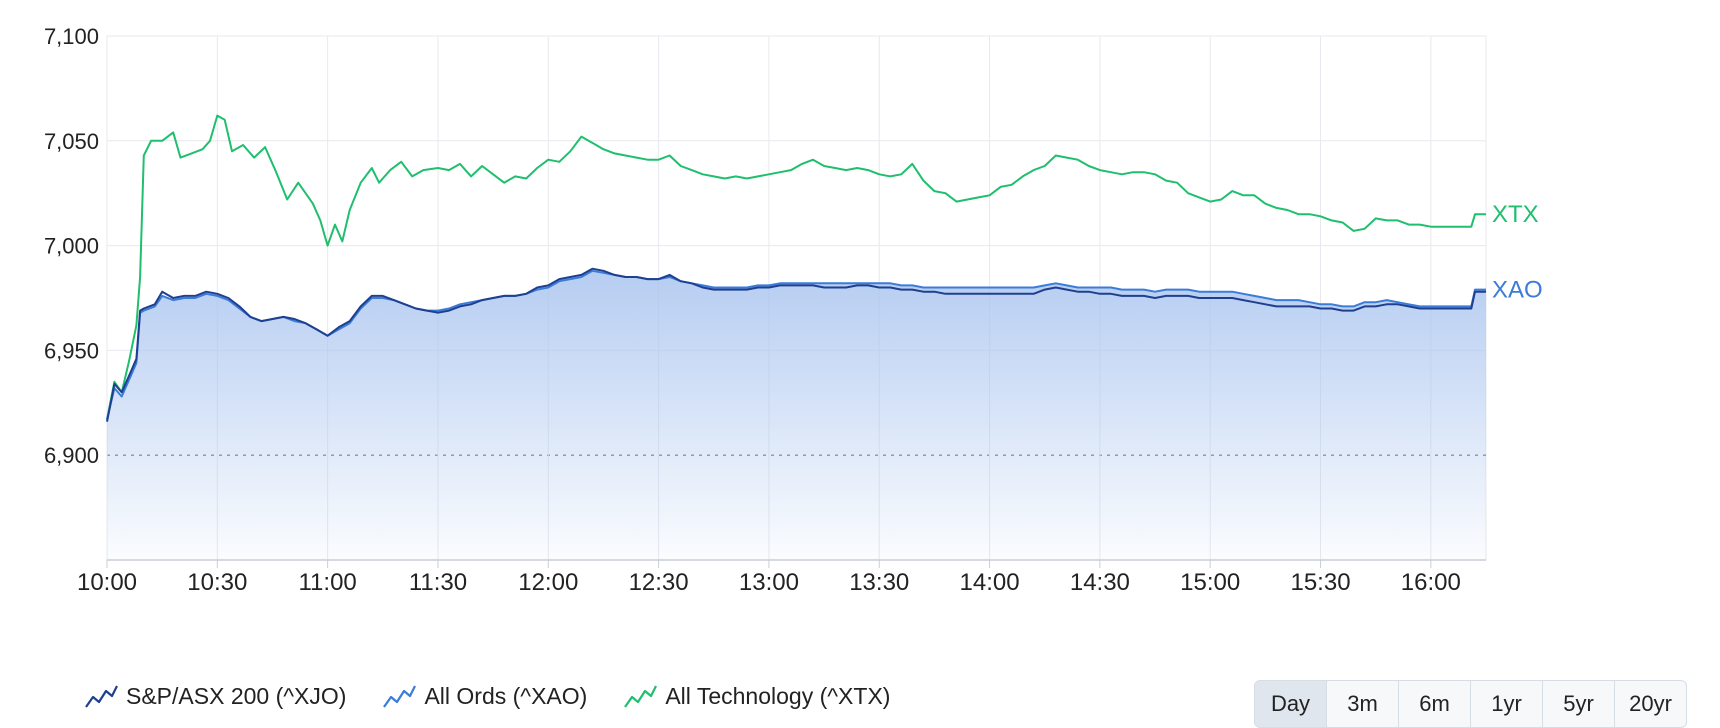  I want to click on x-tick-label: 10:30, so click(217, 582).